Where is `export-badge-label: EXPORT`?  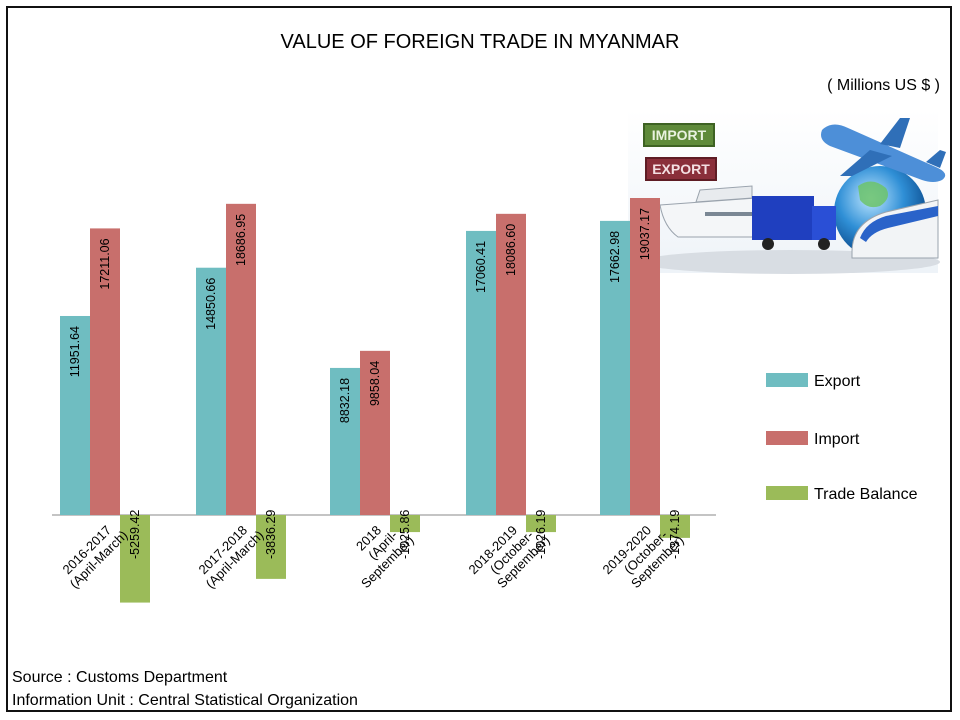 export-badge-label: EXPORT is located at coordinates (681, 169).